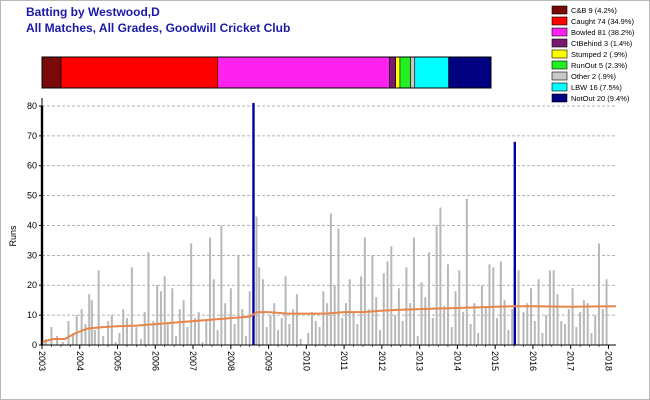  I want to click on legend-entry: NotOut 20 (9.4%), so click(600, 98).